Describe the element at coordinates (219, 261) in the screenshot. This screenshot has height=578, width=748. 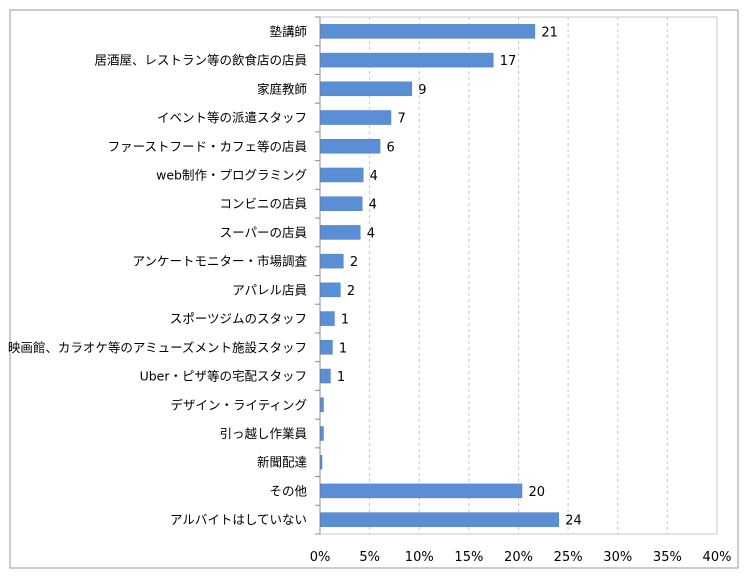
I see `category-label: アンケートモニター・市場調査` at that location.